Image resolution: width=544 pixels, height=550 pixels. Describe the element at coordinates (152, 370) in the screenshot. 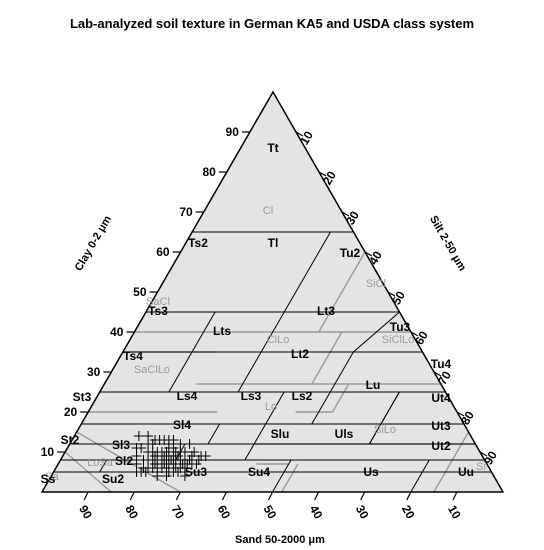

I see `usda-label-sacllo: SaClLo` at that location.